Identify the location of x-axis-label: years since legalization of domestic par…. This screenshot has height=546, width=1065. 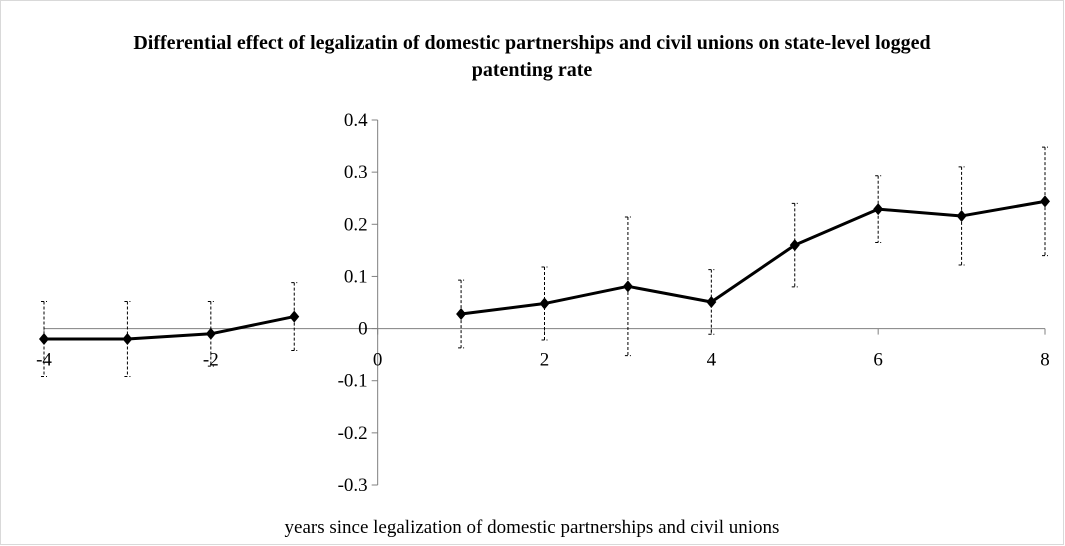
(532, 527).